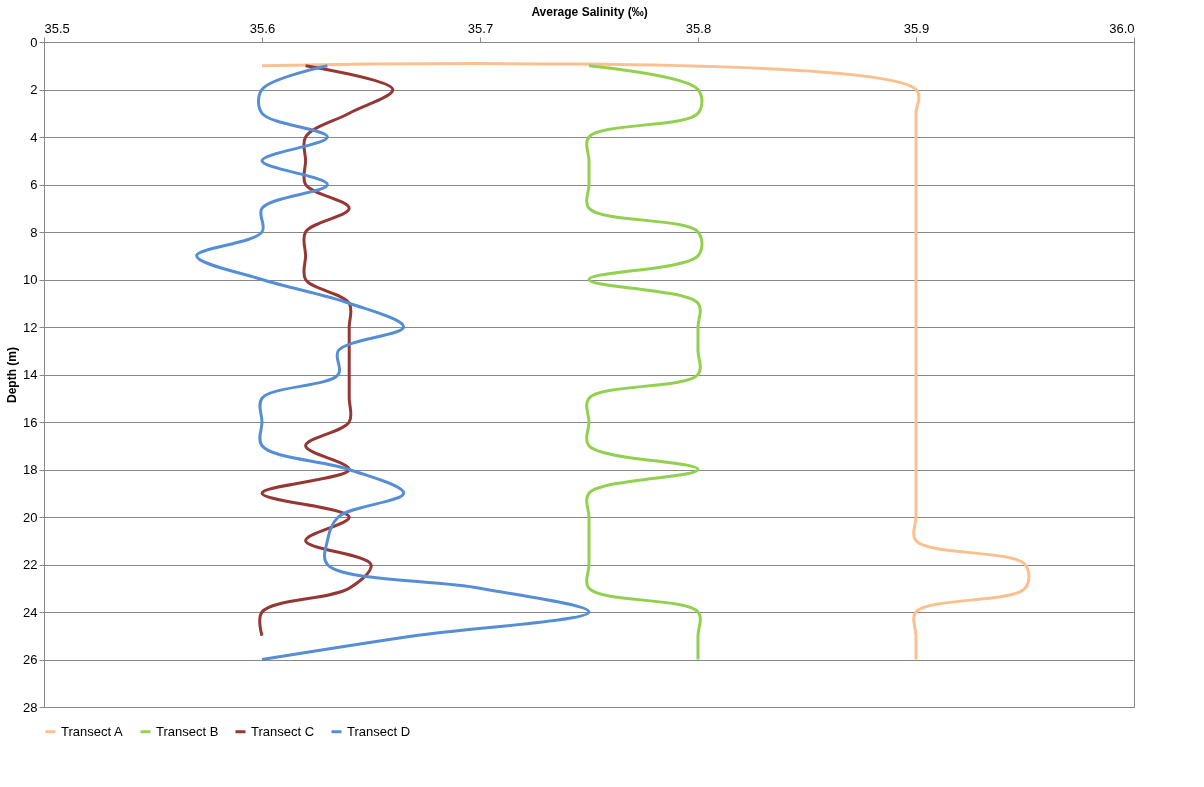 The width and height of the screenshot is (1204, 787). Describe the element at coordinates (30, 422) in the screenshot. I see `y-tick-label: 16` at that location.